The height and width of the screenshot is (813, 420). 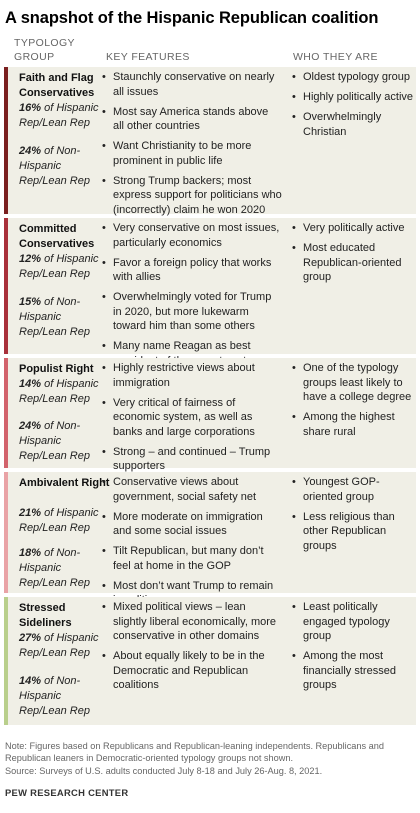 I want to click on hispanic-share: 21% of Hispanic Rep/Lean Rep, so click(x=65, y=521).